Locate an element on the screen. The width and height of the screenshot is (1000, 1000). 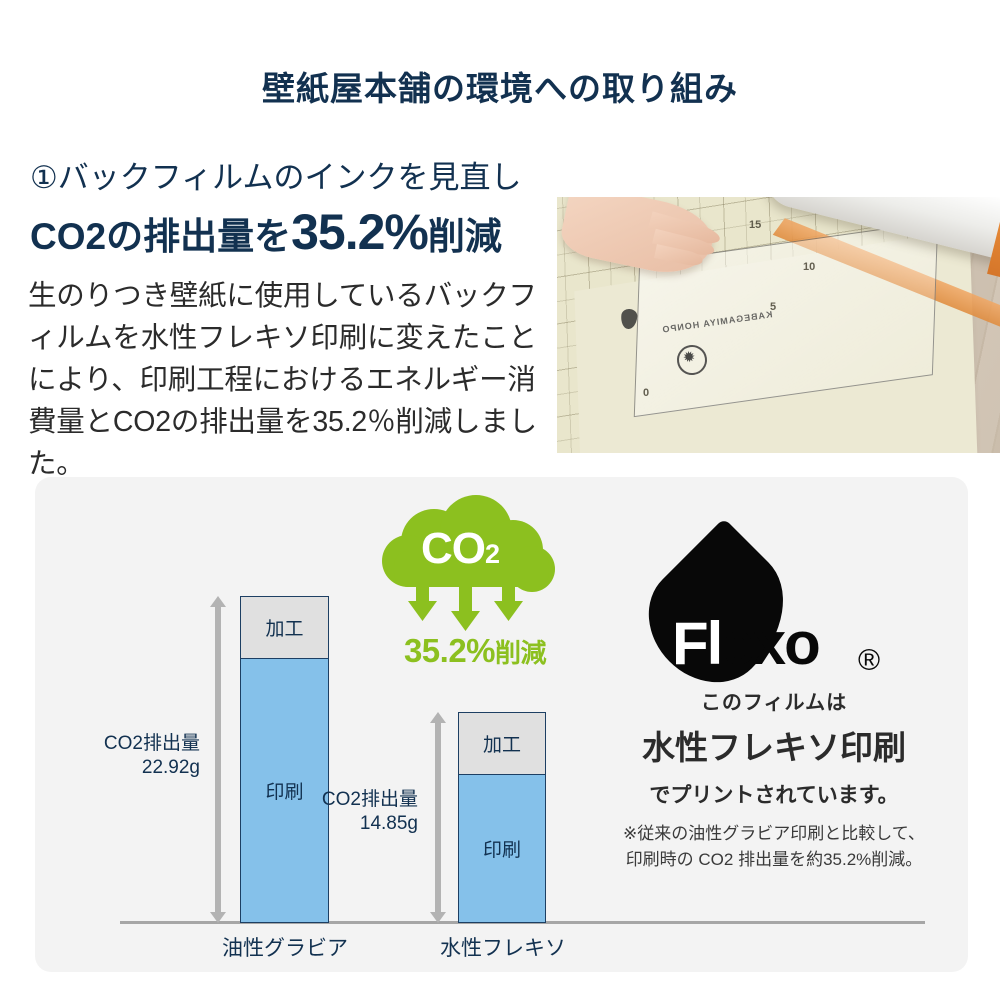
registered-trademark-icon: ® is located at coordinates (869, 660).